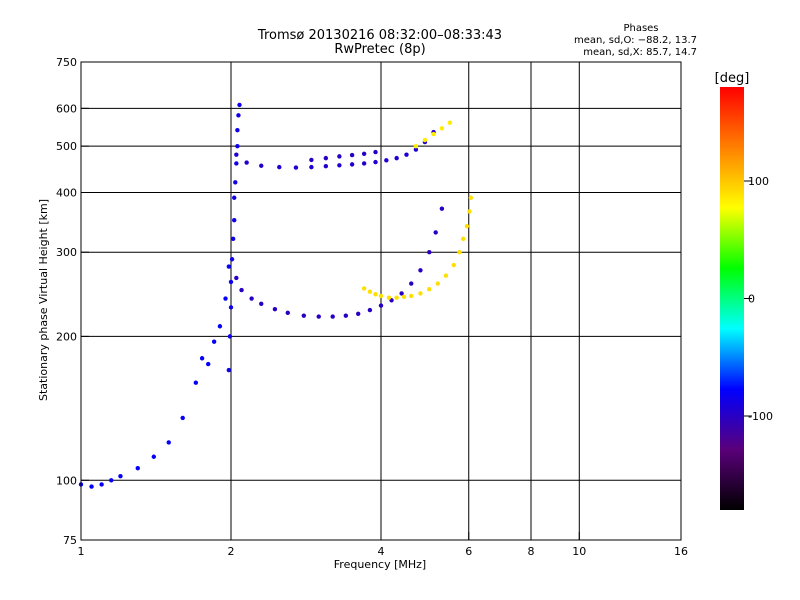  What do you see at coordinates (681, 551) in the screenshot?
I see `x-tick-label: 16` at bounding box center [681, 551].